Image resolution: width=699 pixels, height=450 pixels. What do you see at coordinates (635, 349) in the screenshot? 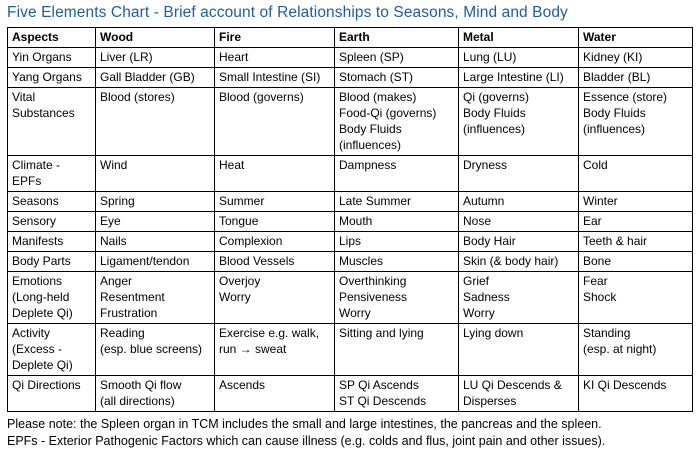
I see `table-cell: Standing (esp. at night)` at bounding box center [635, 349].